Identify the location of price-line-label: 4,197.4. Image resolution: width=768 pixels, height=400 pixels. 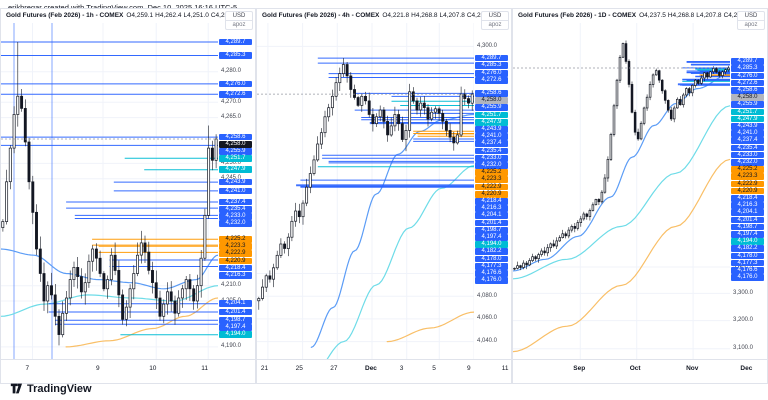
(235, 327).